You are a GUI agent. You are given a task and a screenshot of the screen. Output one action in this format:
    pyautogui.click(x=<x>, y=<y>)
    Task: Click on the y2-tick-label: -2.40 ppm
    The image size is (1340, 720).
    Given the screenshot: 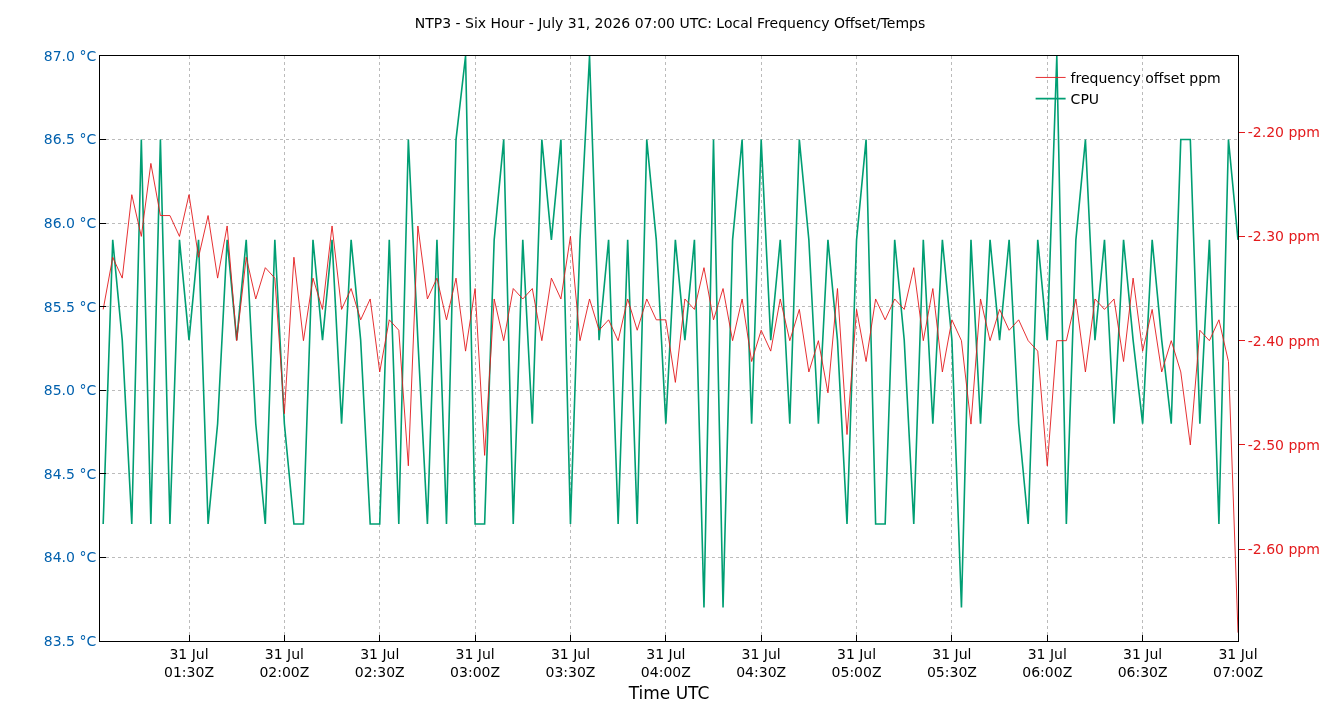 What is the action you would take?
    pyautogui.click(x=1283, y=340)
    